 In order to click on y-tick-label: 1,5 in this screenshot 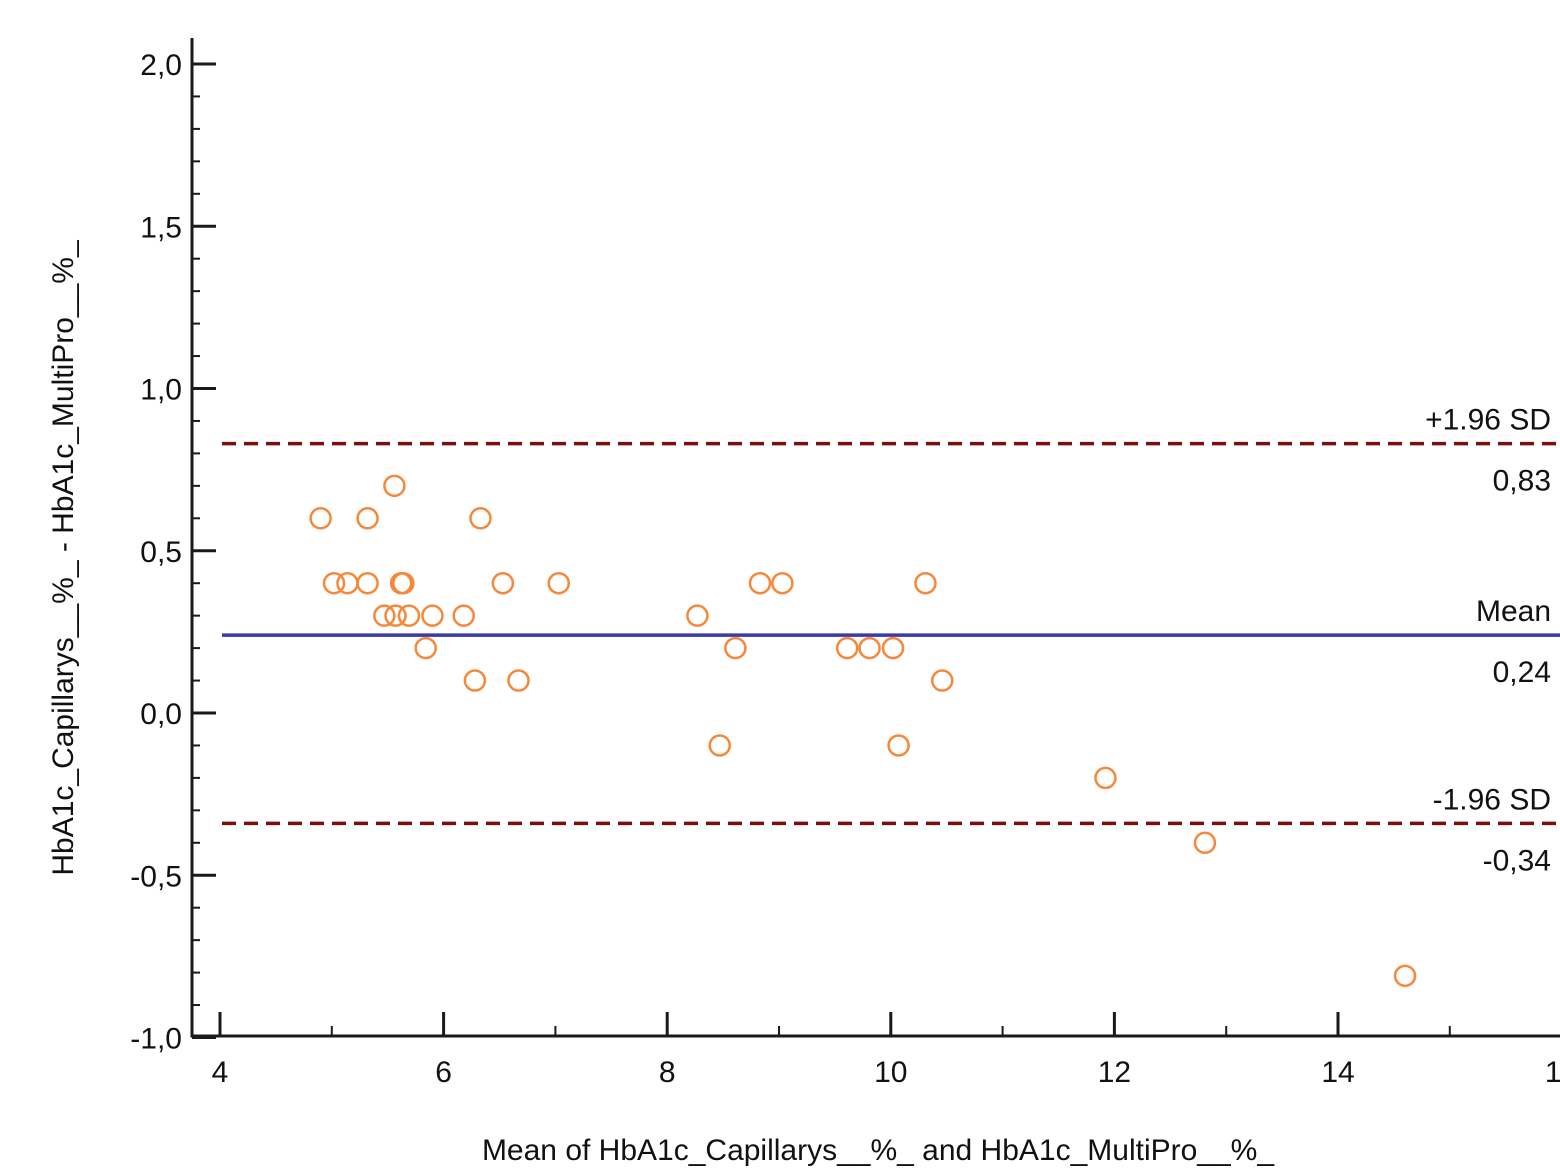, I will do `click(161, 227)`.